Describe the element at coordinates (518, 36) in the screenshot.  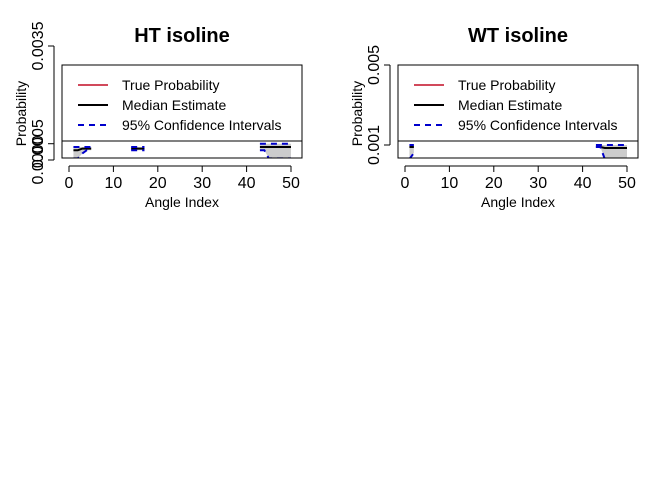
I see `chart-title: WT isoline` at that location.